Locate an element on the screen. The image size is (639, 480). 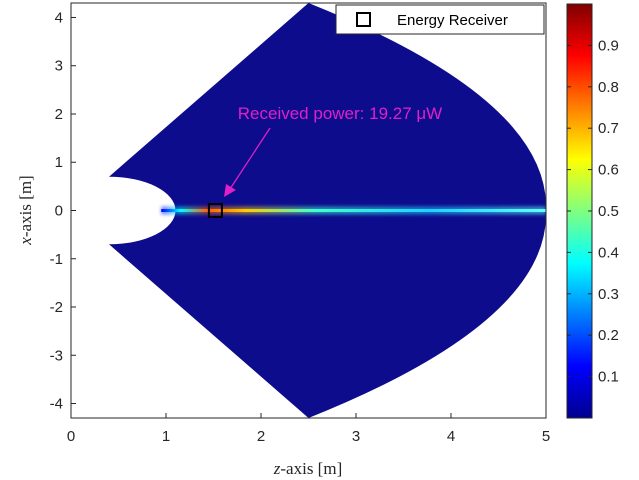
y-tick-label: -3 is located at coordinates (56, 355).